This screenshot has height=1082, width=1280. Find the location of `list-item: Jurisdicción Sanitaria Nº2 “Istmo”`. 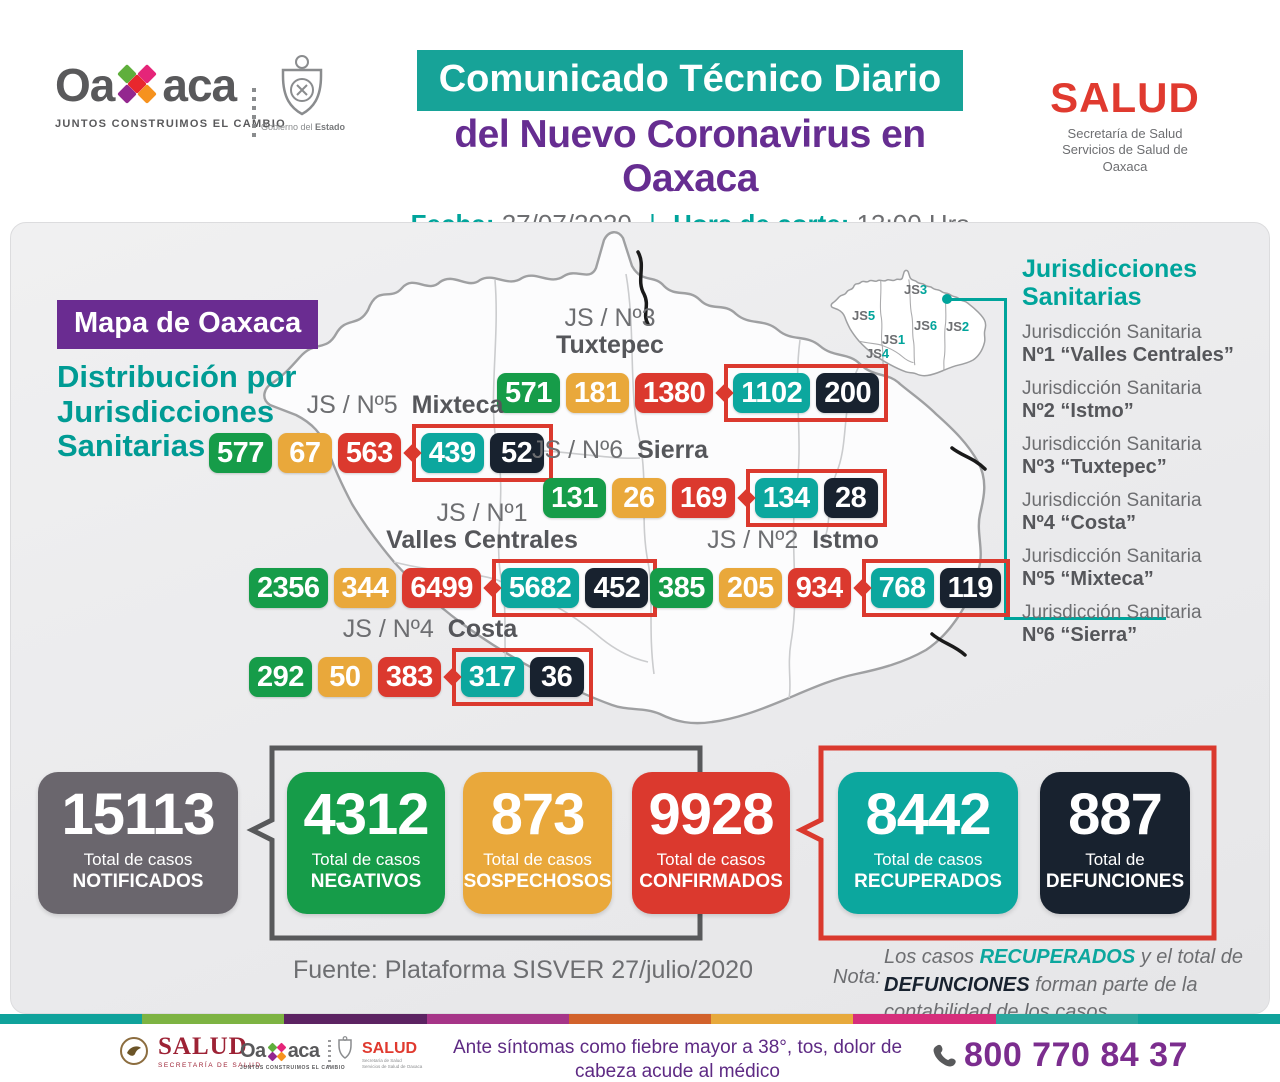

list-item: Jurisdicción Sanitaria Nº2 “Istmo” is located at coordinates (1112, 400).